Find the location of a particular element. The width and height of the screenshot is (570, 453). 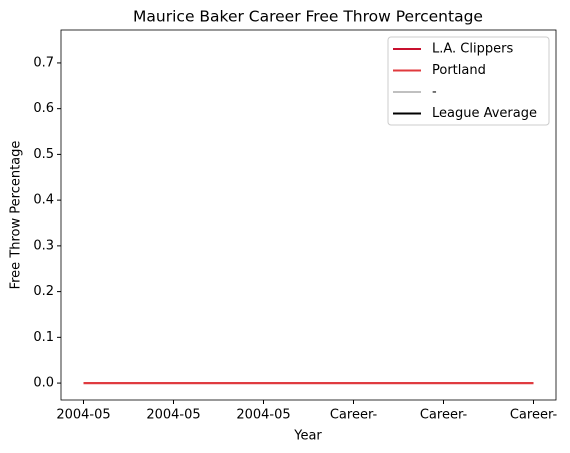

y-tick-label: 0.6 is located at coordinates (43, 108).